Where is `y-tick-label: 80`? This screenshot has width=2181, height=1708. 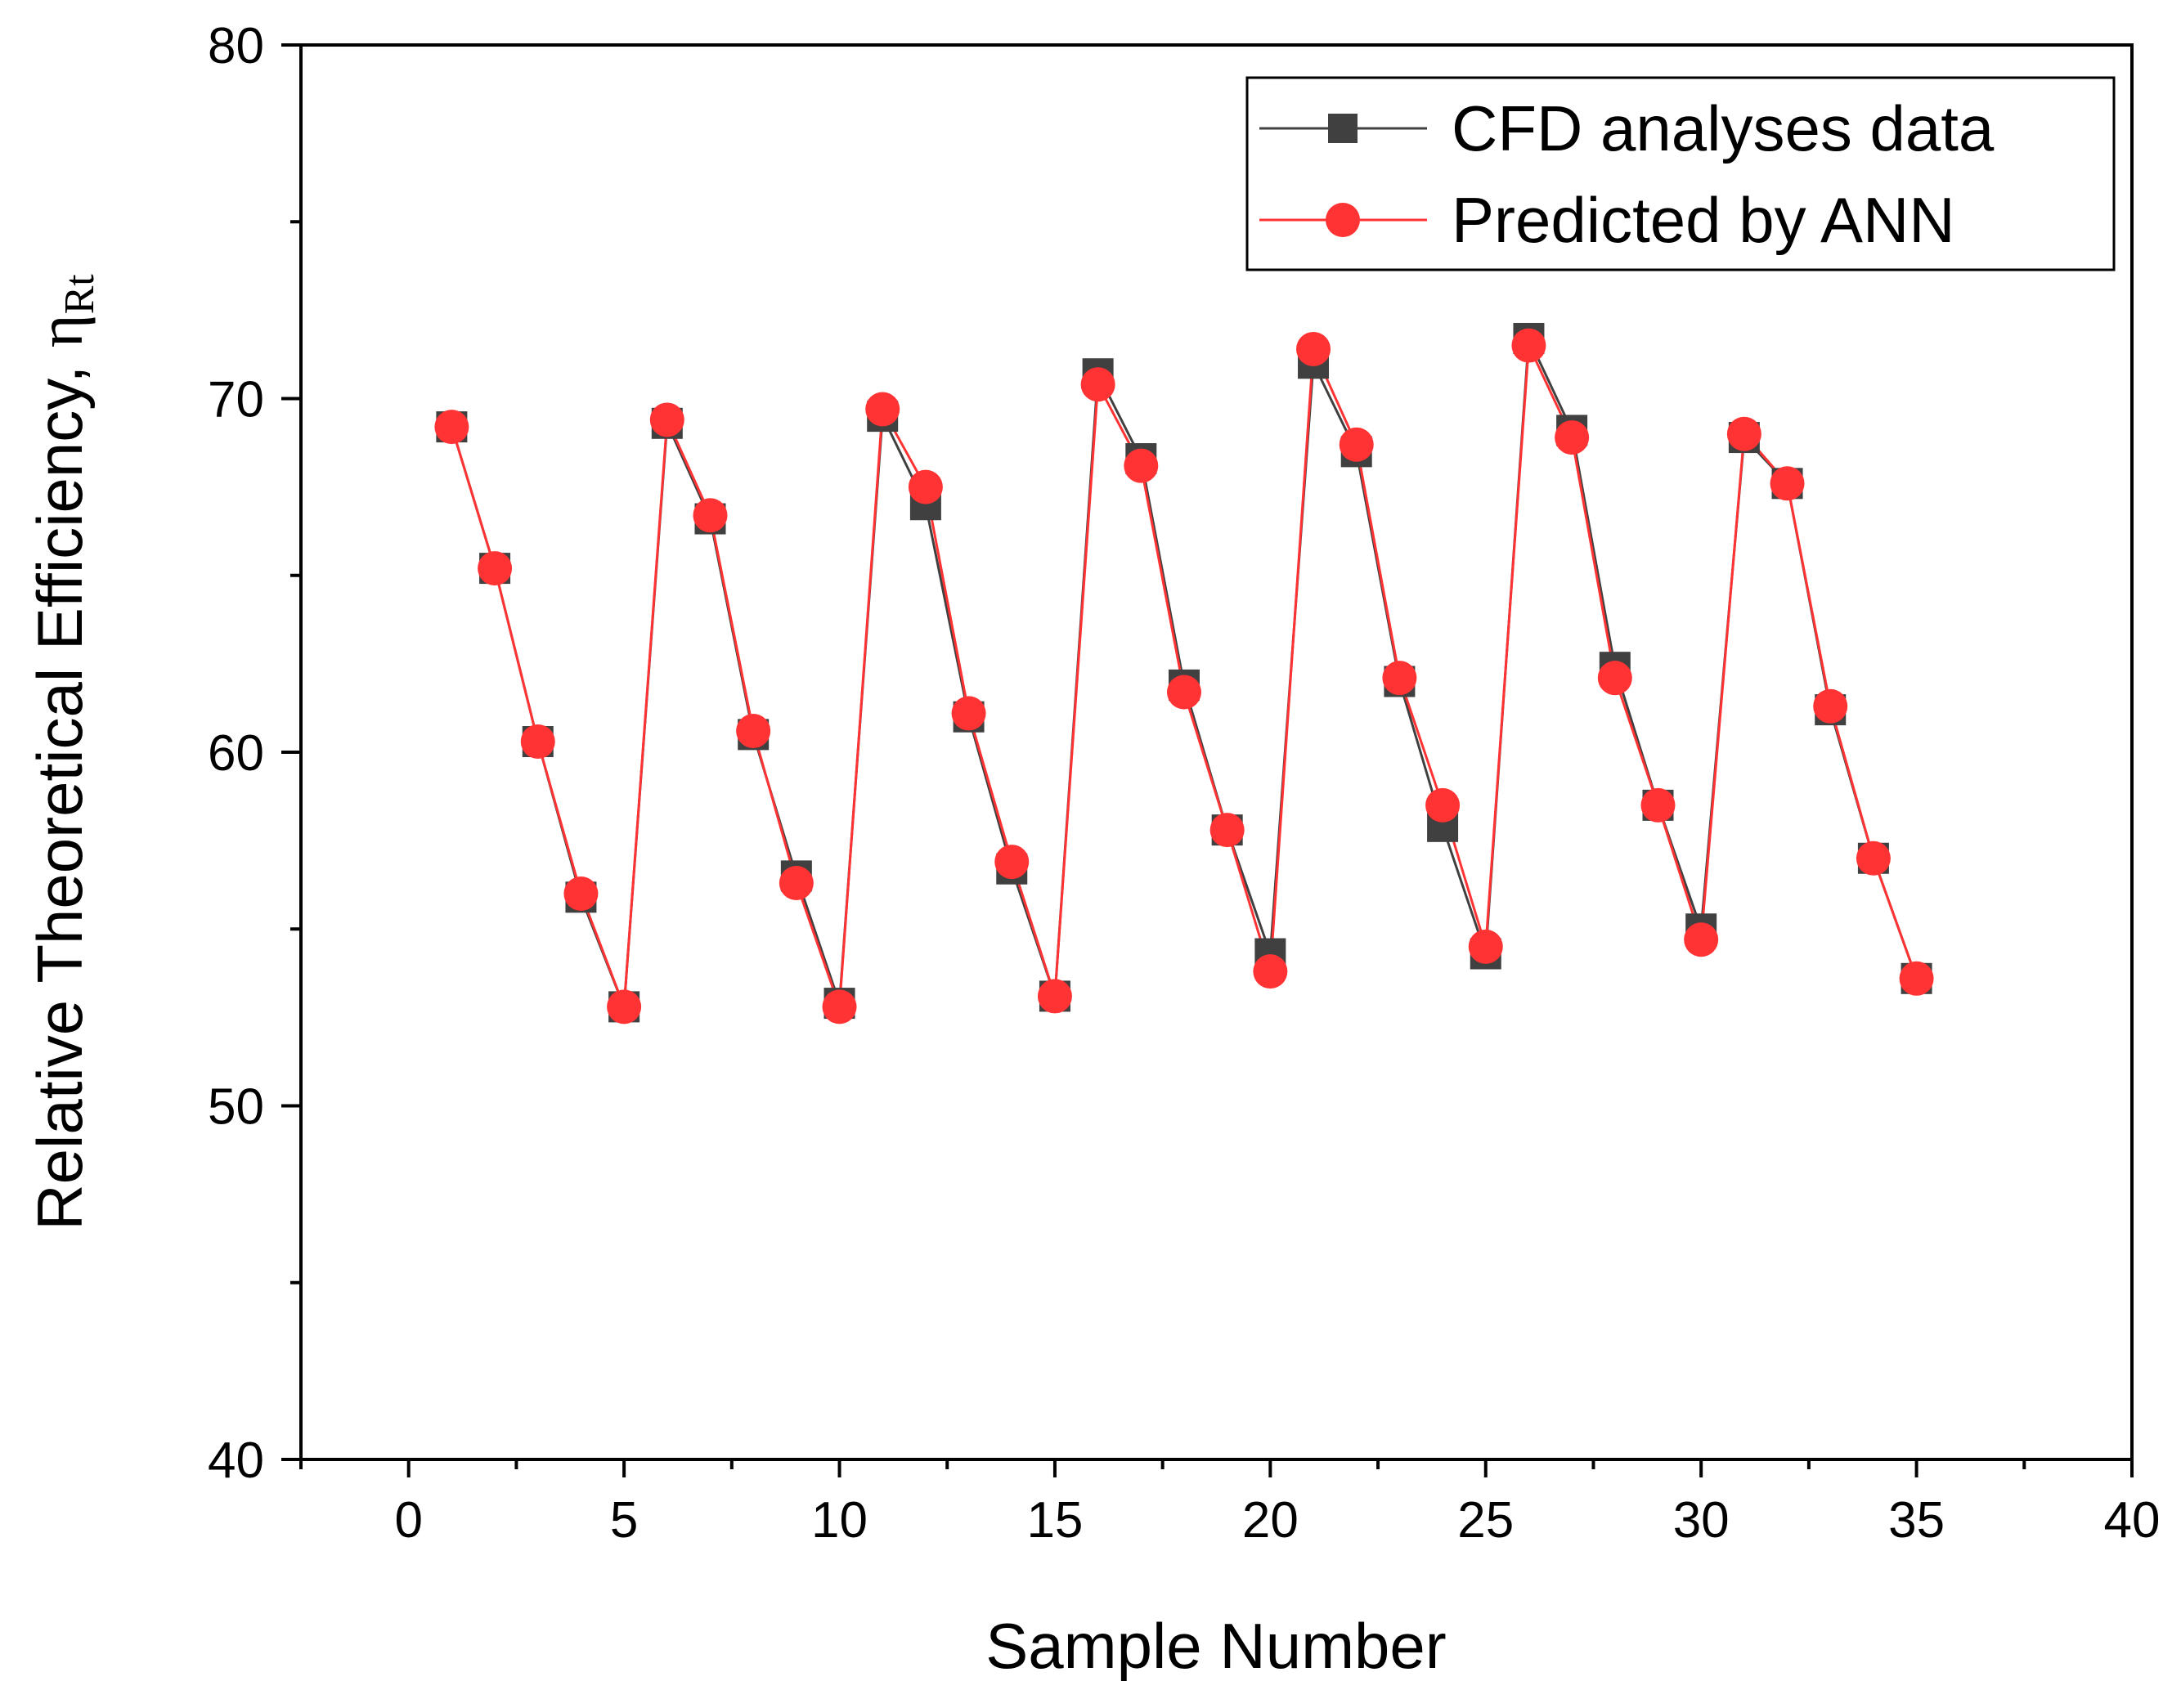
y-tick-label: 80 is located at coordinates (236, 46).